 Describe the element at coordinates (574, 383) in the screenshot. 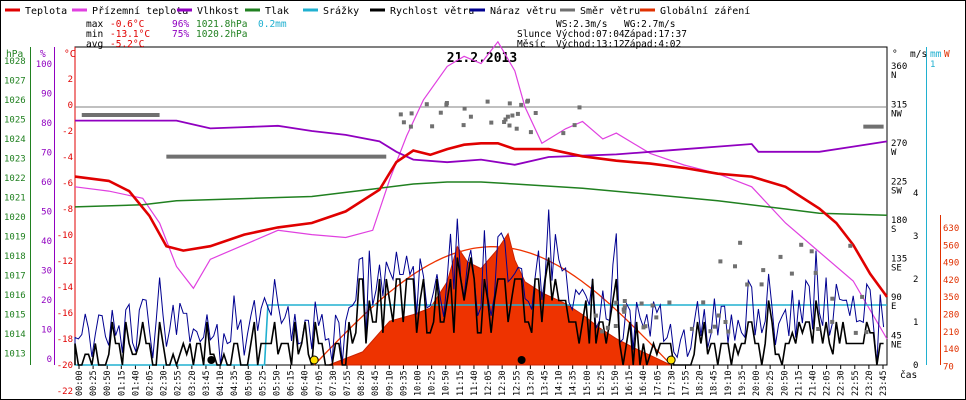

I see `x-tick-label: 14:35` at that location.